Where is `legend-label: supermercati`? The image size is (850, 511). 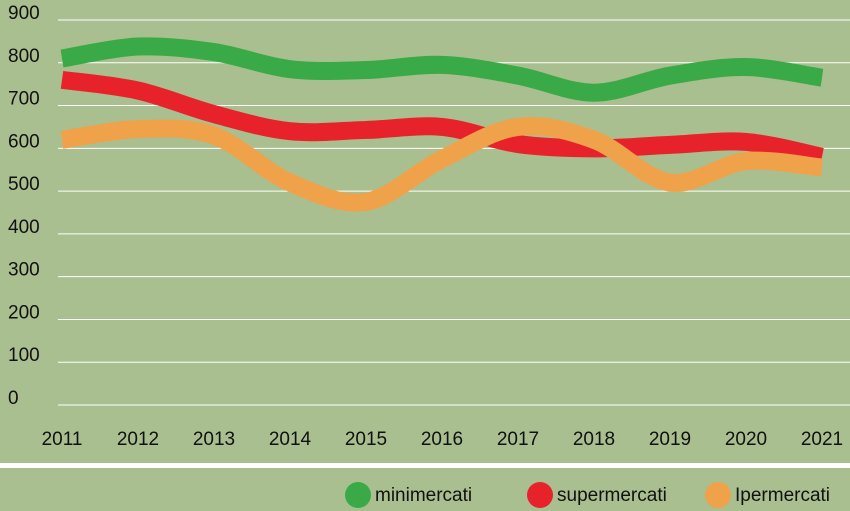
legend-label: supermercati is located at coordinates (612, 495).